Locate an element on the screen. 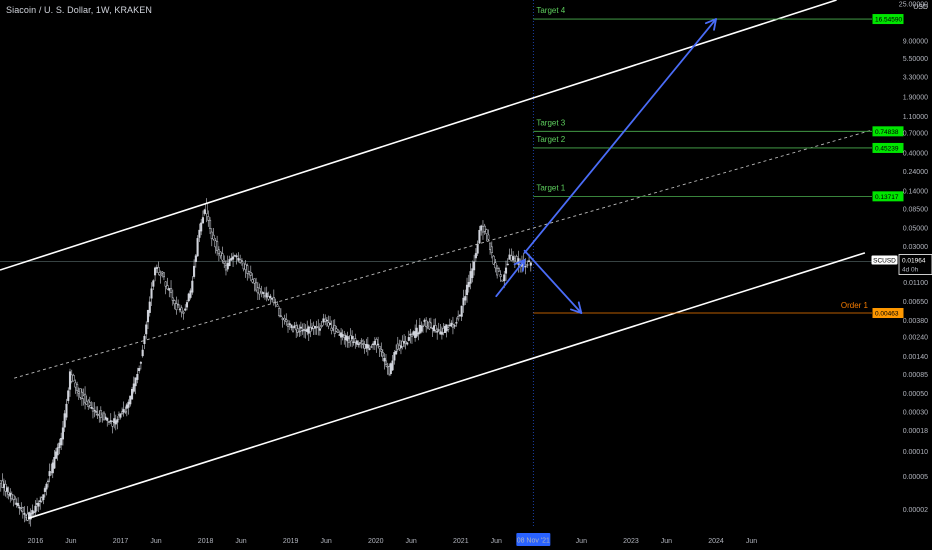 This screenshot has width=932, height=550. y-tick-label: 0.00050 is located at coordinates (915, 394).